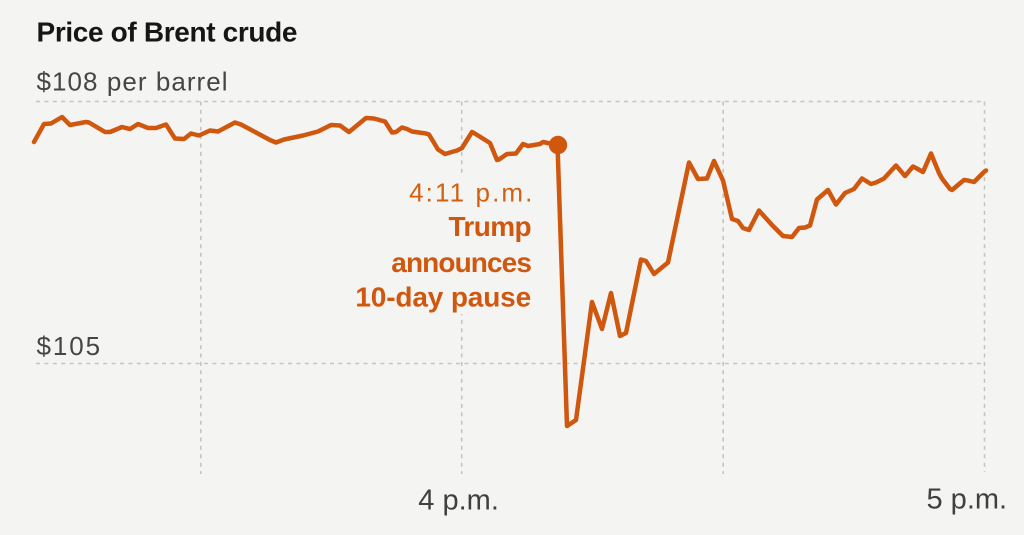 This screenshot has height=535, width=1024. What do you see at coordinates (69, 346) in the screenshot?
I see `svg-text: $105` at bounding box center [69, 346].